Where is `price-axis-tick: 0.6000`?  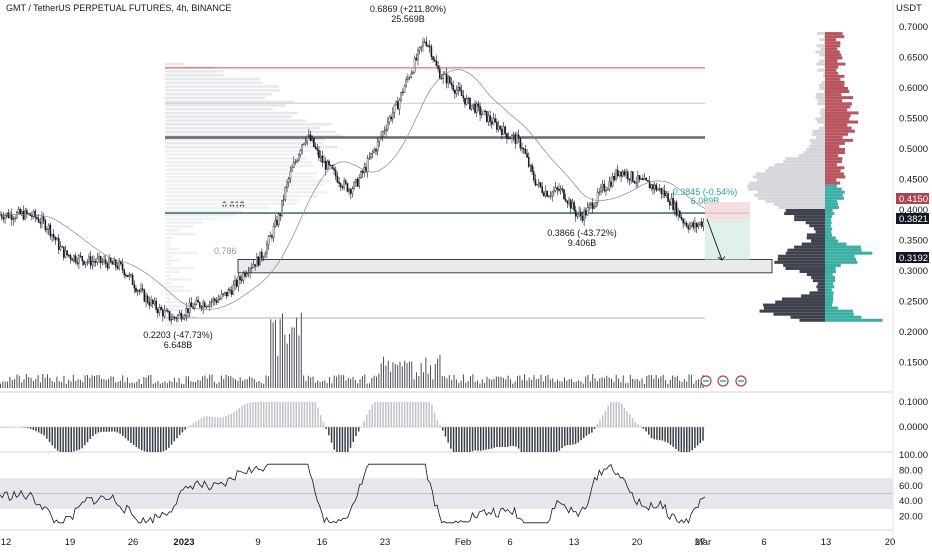 price-axis-tick: 0.6000 is located at coordinates (913, 88).